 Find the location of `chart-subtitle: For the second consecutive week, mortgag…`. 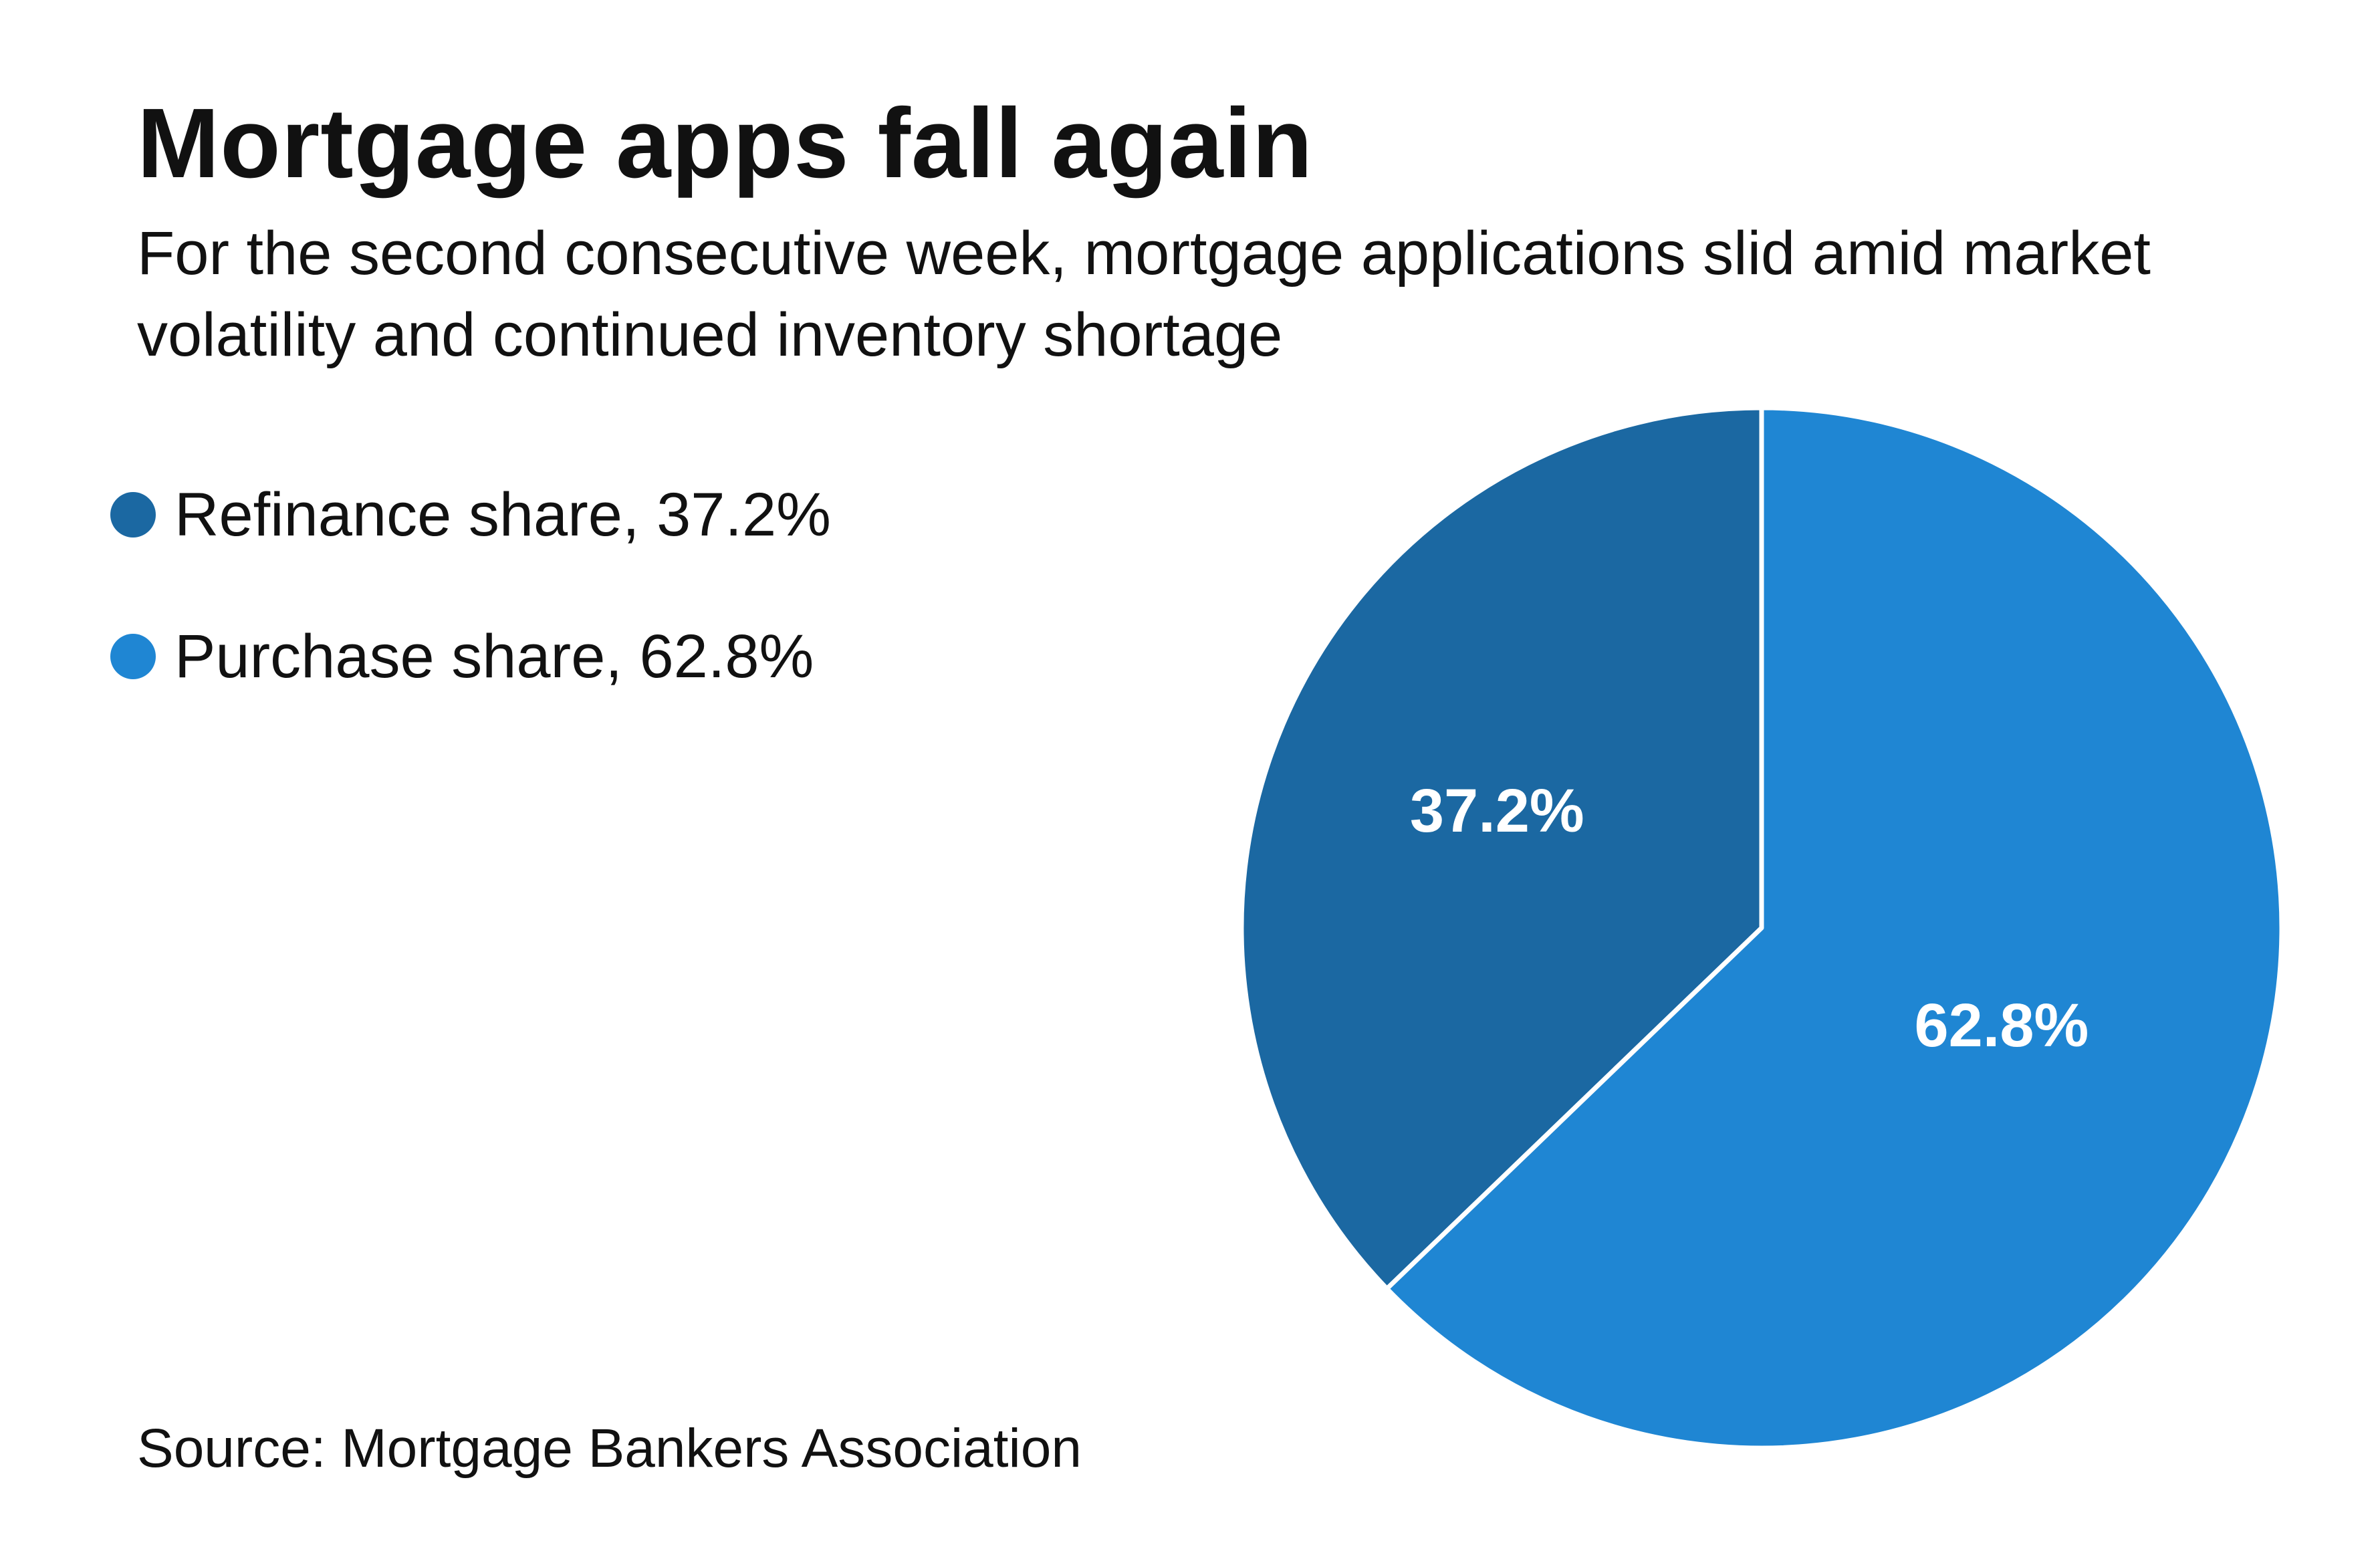

chart-subtitle: For the second consecutive week, mortgag… is located at coordinates (1144, 294).